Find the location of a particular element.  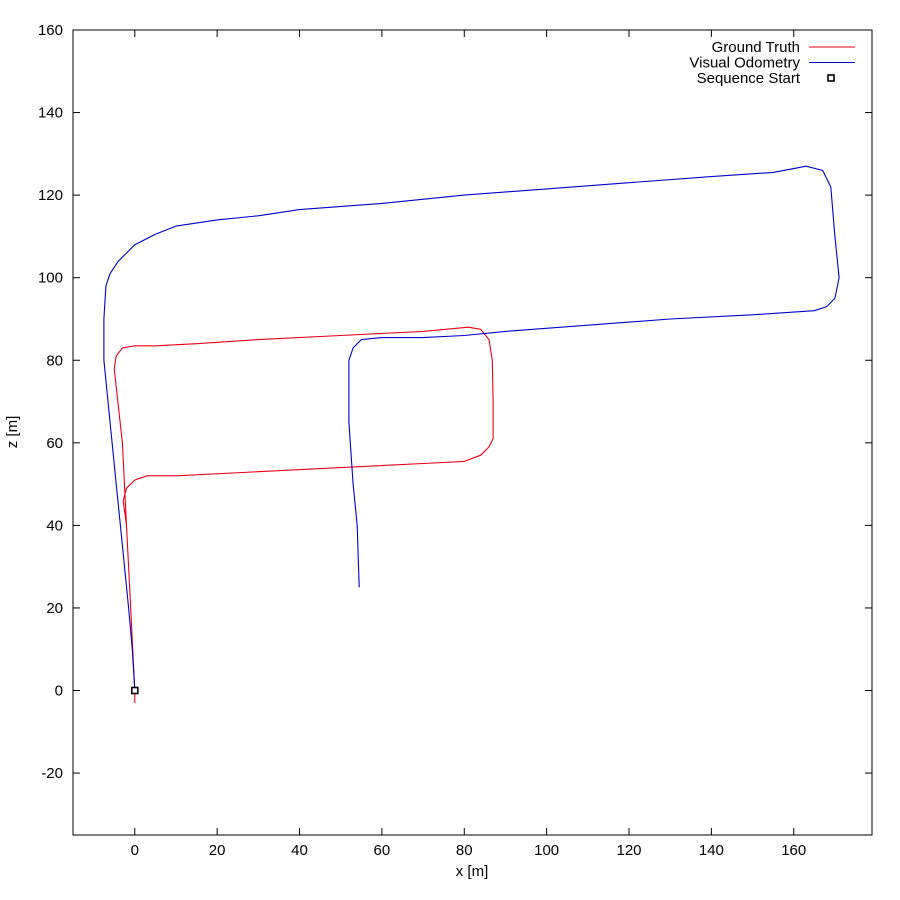

x-tick-label: 120 is located at coordinates (628, 850).